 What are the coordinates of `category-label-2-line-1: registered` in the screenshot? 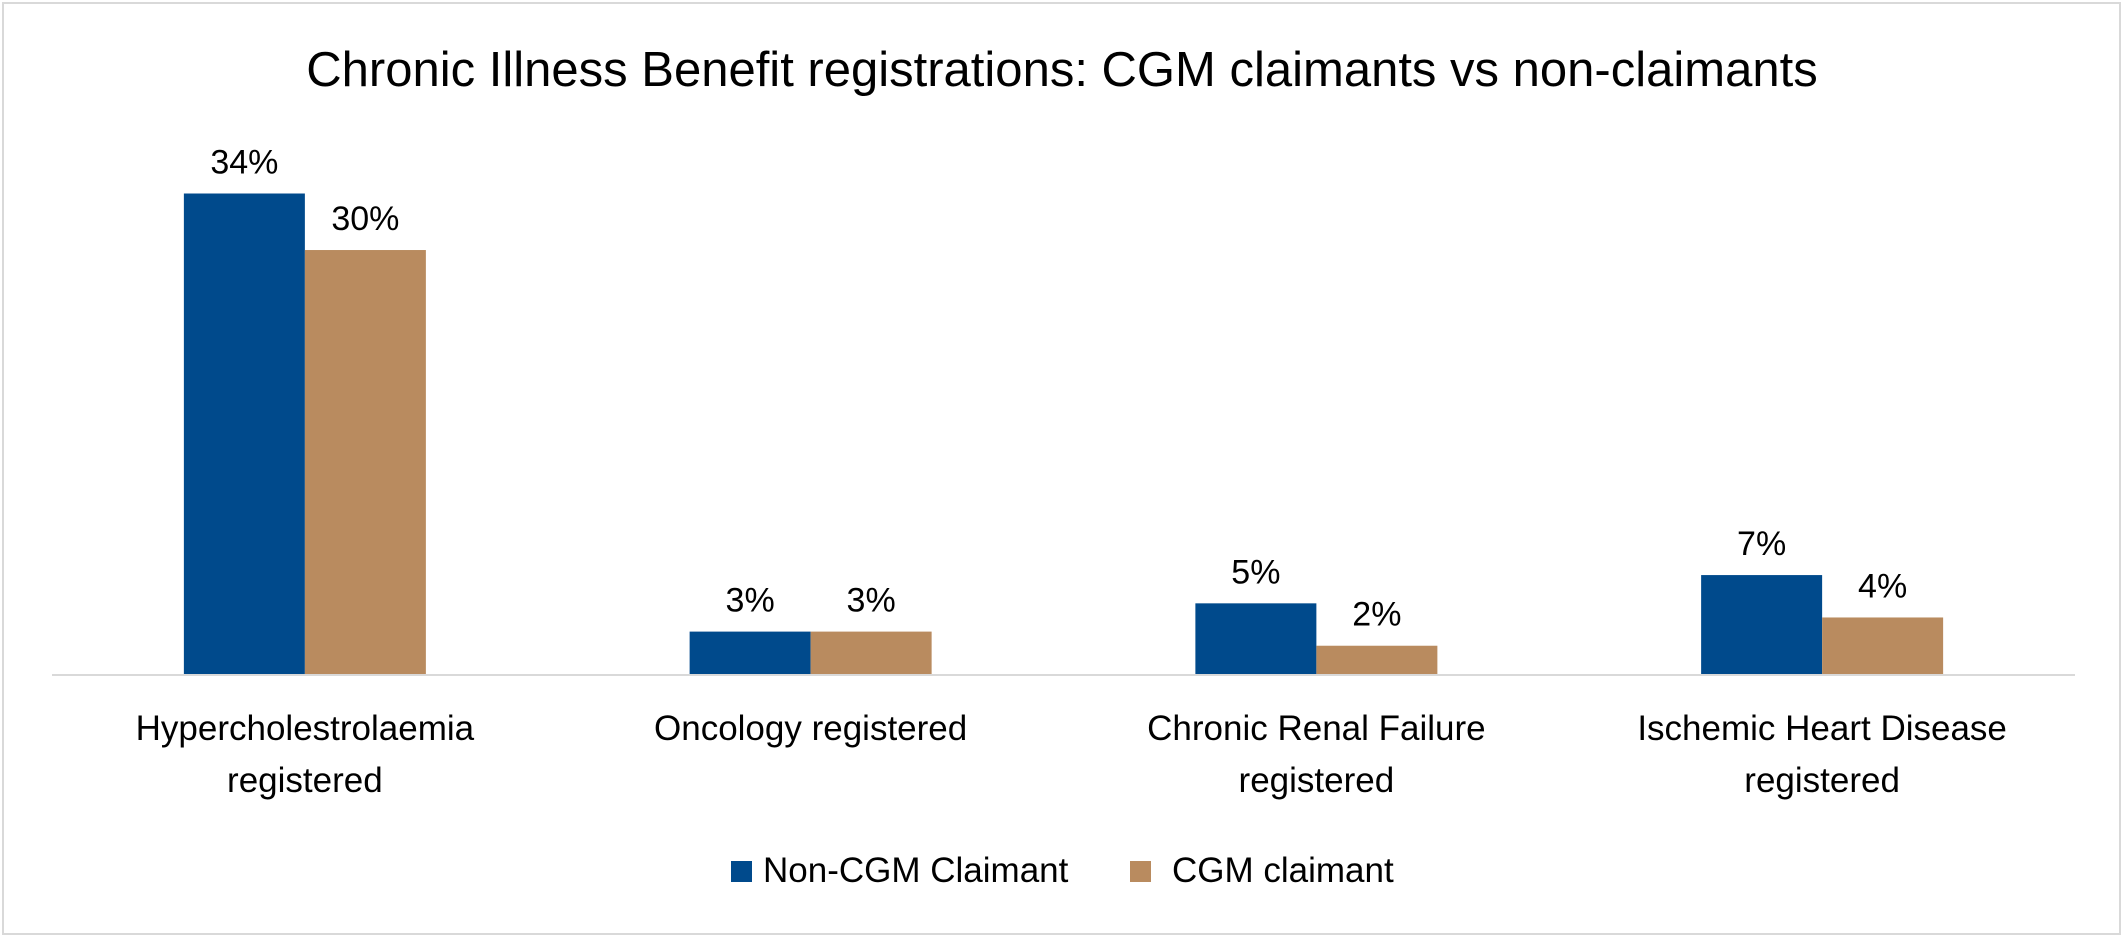 It's located at (1317, 780).